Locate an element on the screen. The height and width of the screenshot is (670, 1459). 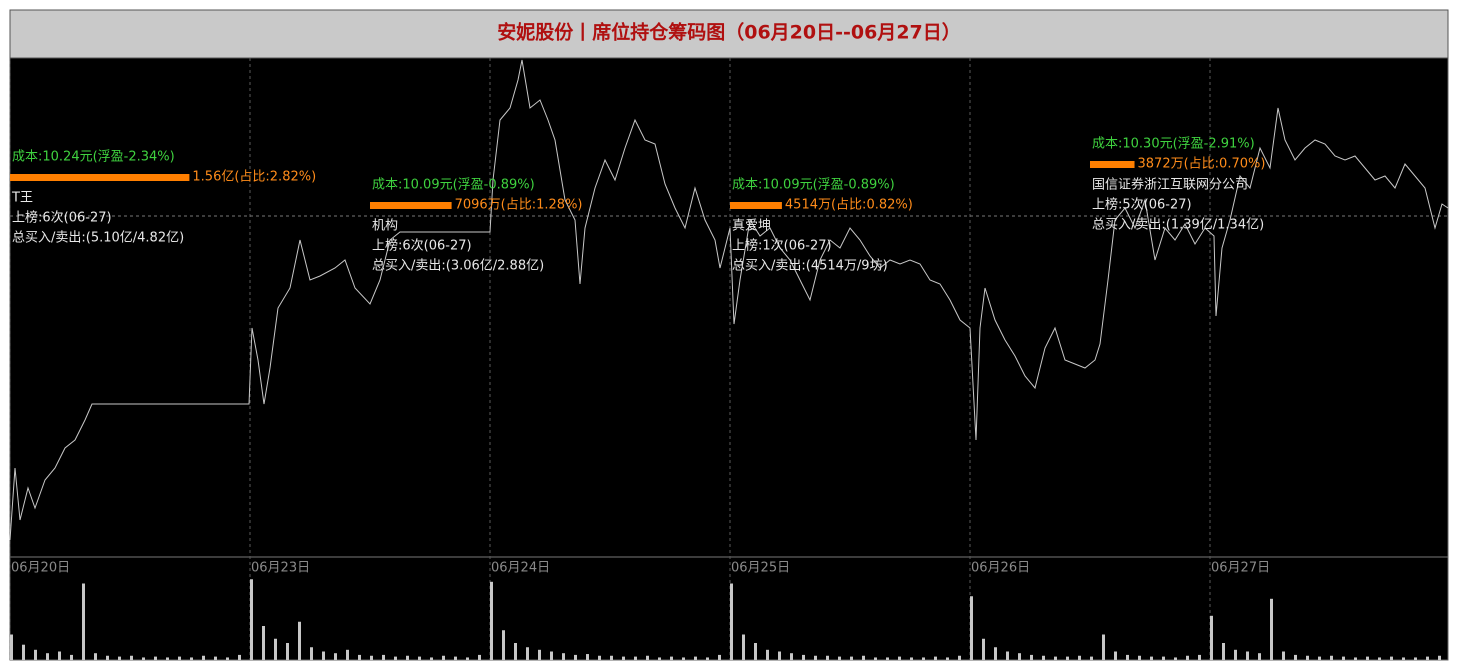
x-tick-label: 06月24日 is located at coordinates (520, 568).